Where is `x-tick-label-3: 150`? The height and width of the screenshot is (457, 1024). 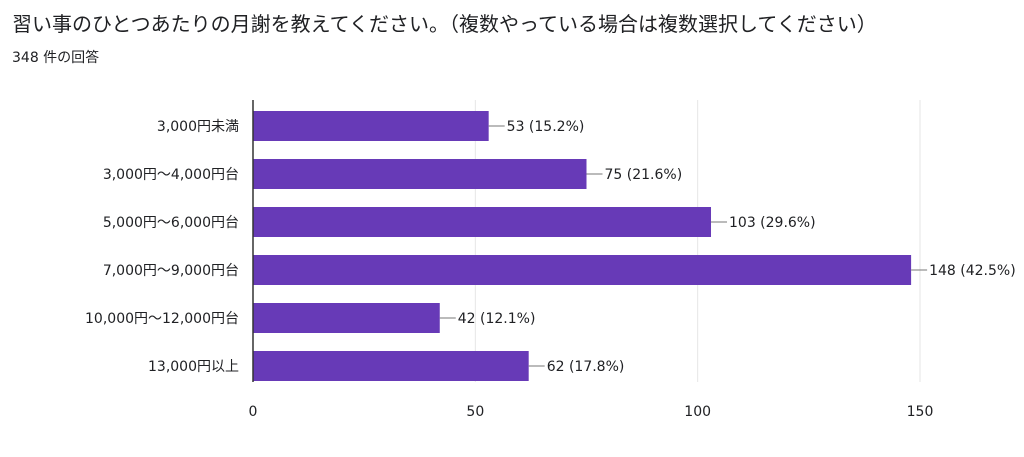
x-tick-label-3: 150 is located at coordinates (920, 412).